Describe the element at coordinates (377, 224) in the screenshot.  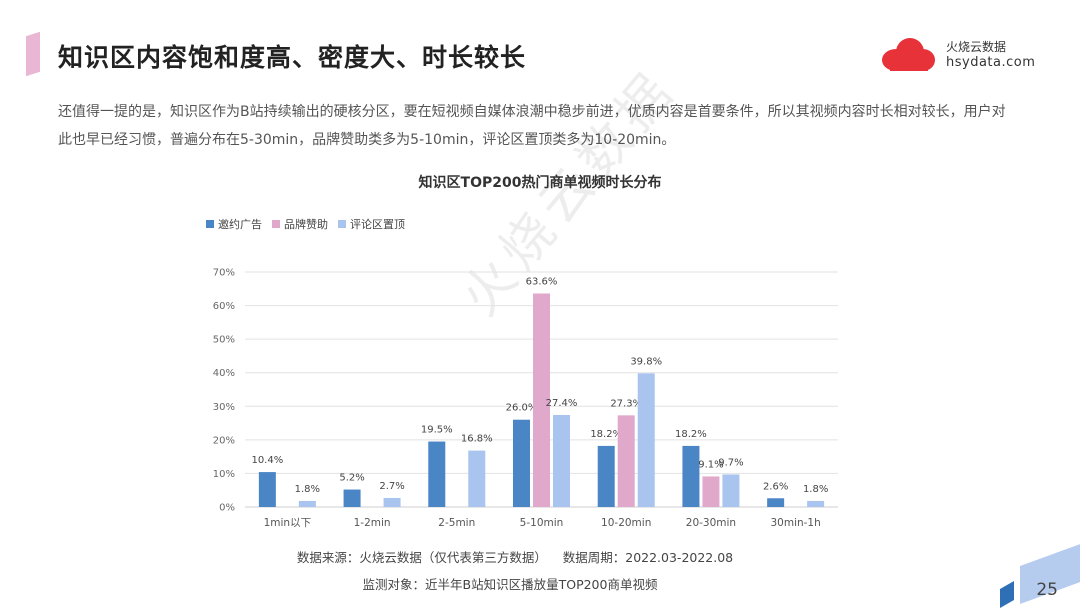
I see `legend-label-series-3: 评论区置顶` at that location.